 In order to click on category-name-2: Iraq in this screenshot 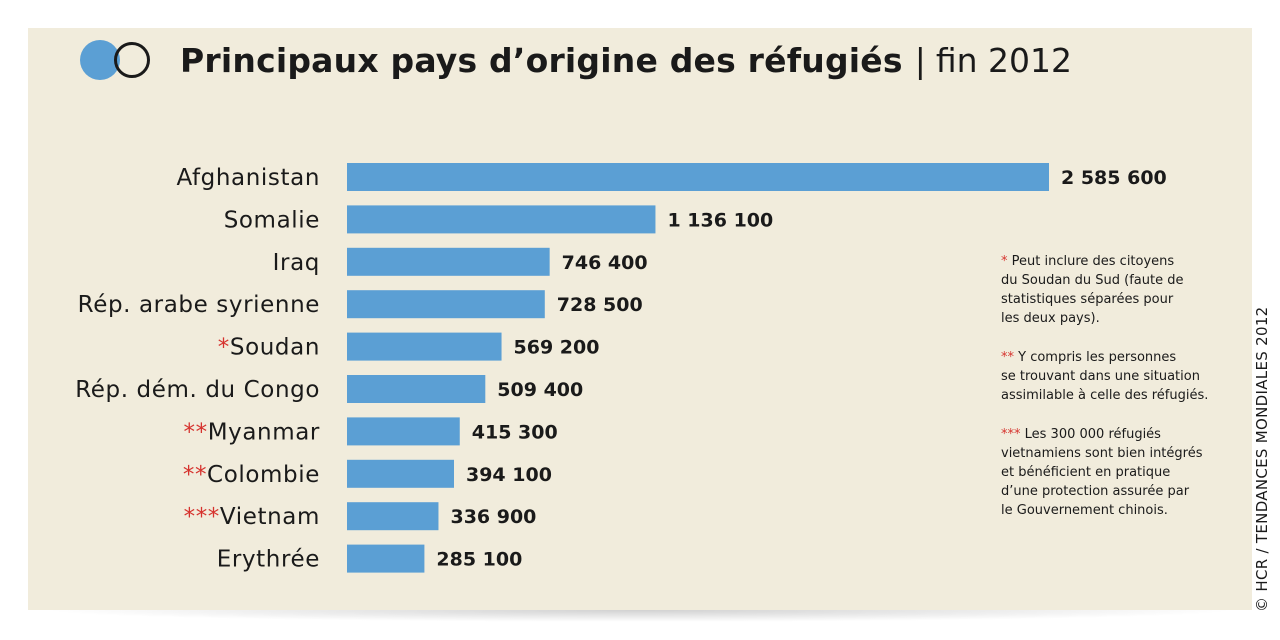, I will do `click(296, 263)`.